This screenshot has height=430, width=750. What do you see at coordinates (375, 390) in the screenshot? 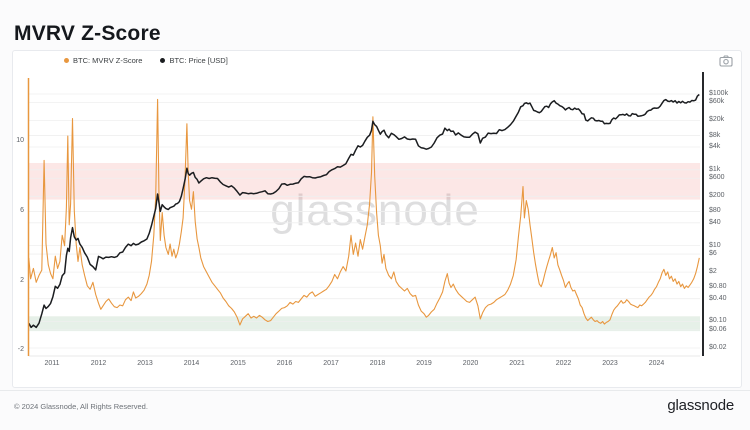
I see `footer-divider` at bounding box center [375, 390].